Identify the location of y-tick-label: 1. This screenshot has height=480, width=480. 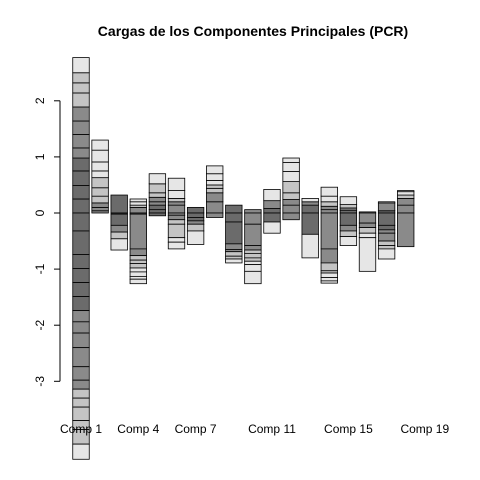
(40, 156).